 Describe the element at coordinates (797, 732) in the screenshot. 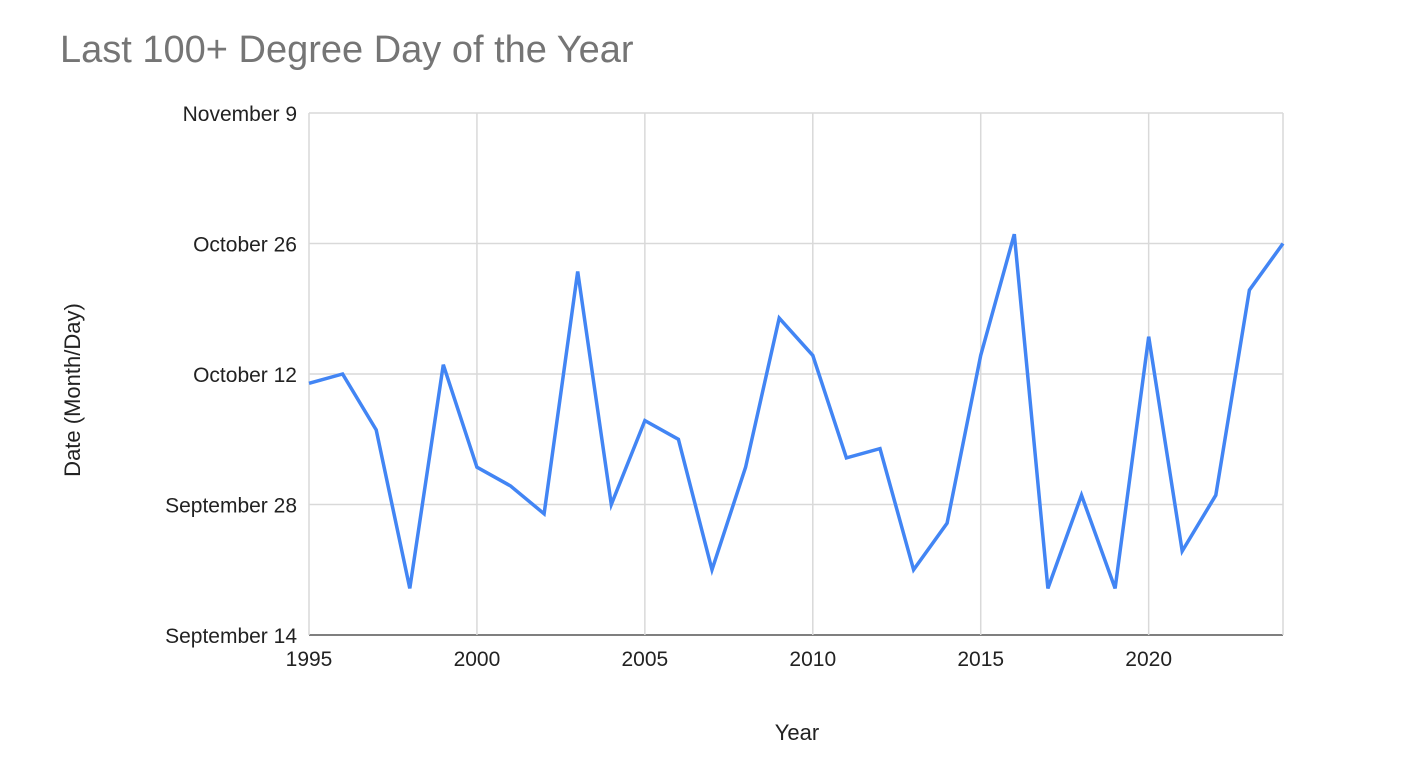

I see `x-axis-label: Year` at that location.